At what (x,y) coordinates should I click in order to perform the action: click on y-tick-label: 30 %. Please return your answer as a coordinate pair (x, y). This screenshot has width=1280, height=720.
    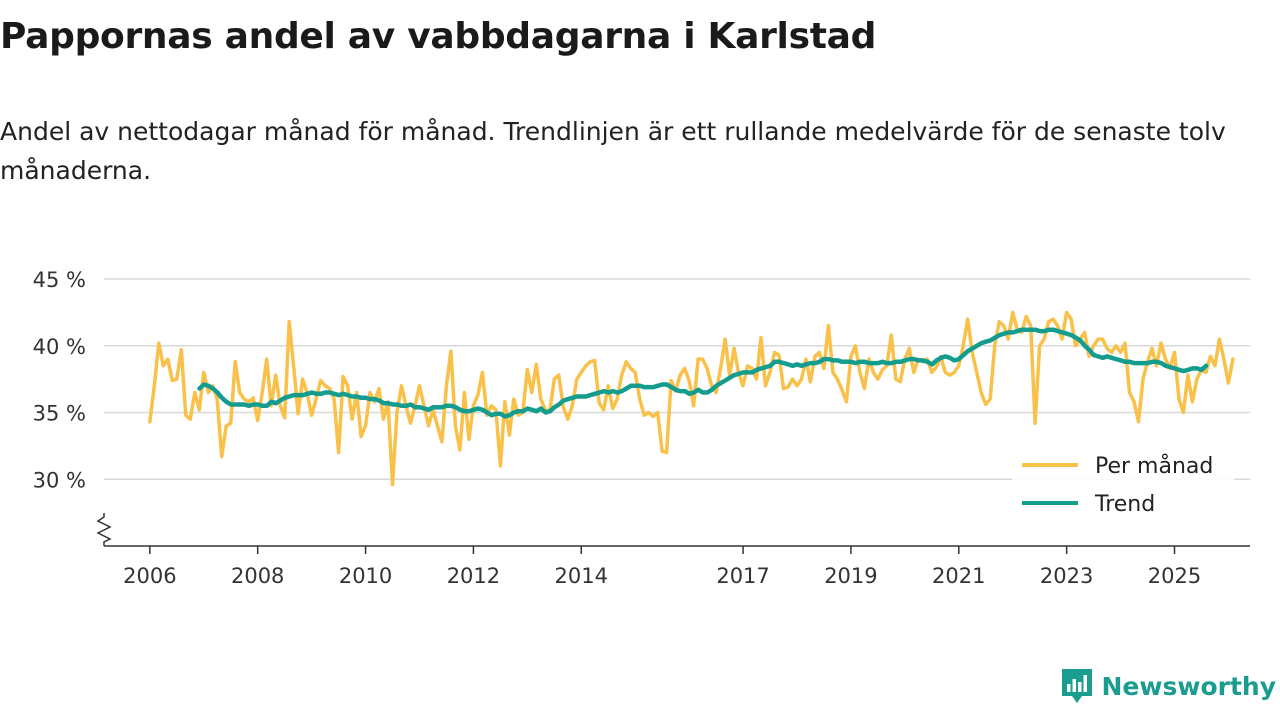
    Looking at the image, I should click on (59, 480).